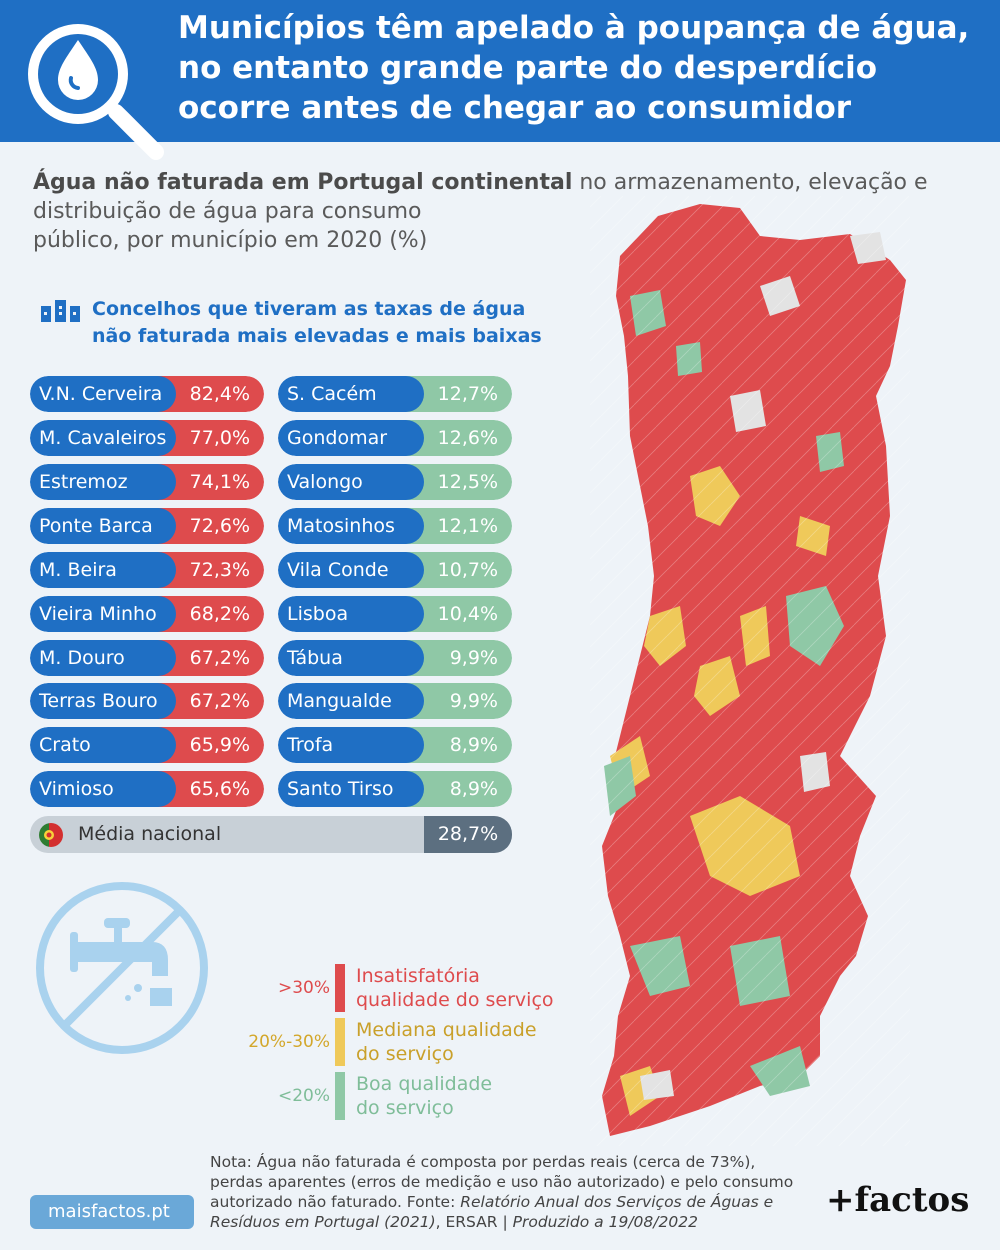 This screenshot has width=1000, height=1250. What do you see at coordinates (271, 834) in the screenshot?
I see `national-average: Média nacional 28,7%` at bounding box center [271, 834].